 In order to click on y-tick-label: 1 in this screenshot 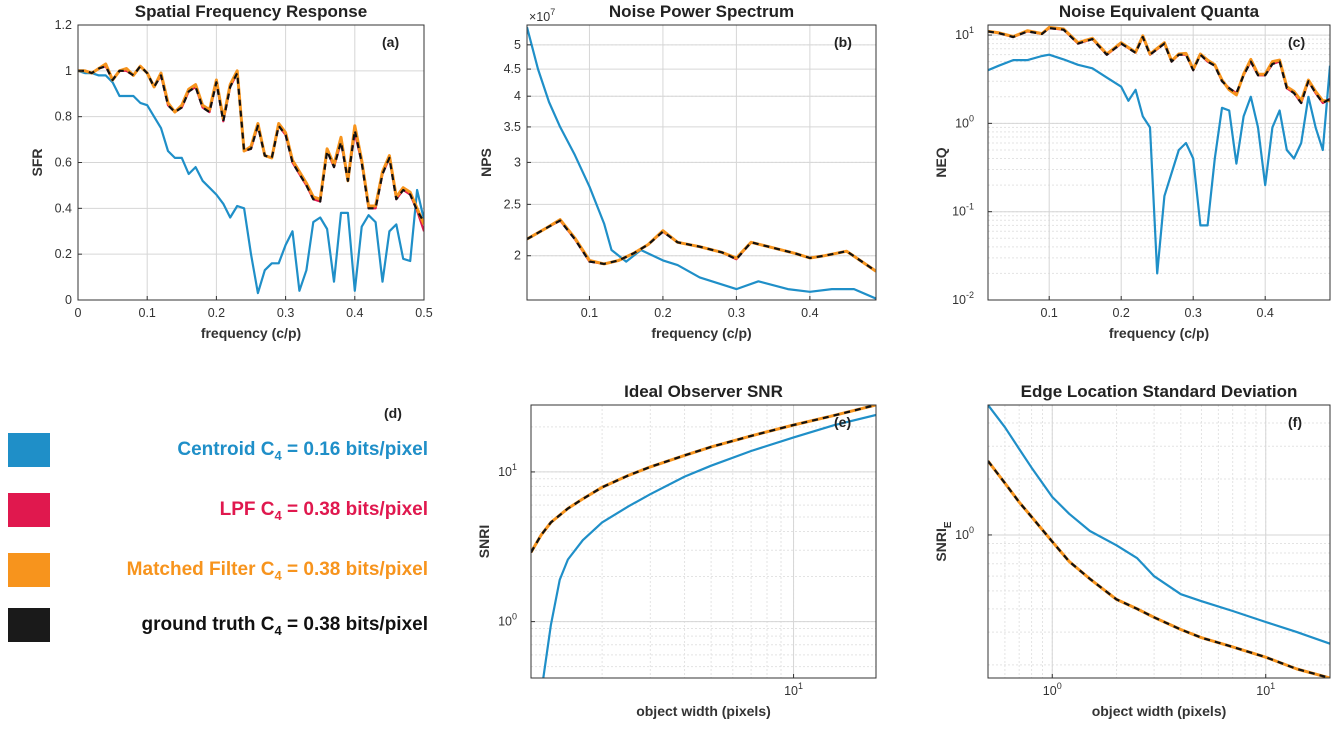, I will do `click(68, 71)`.